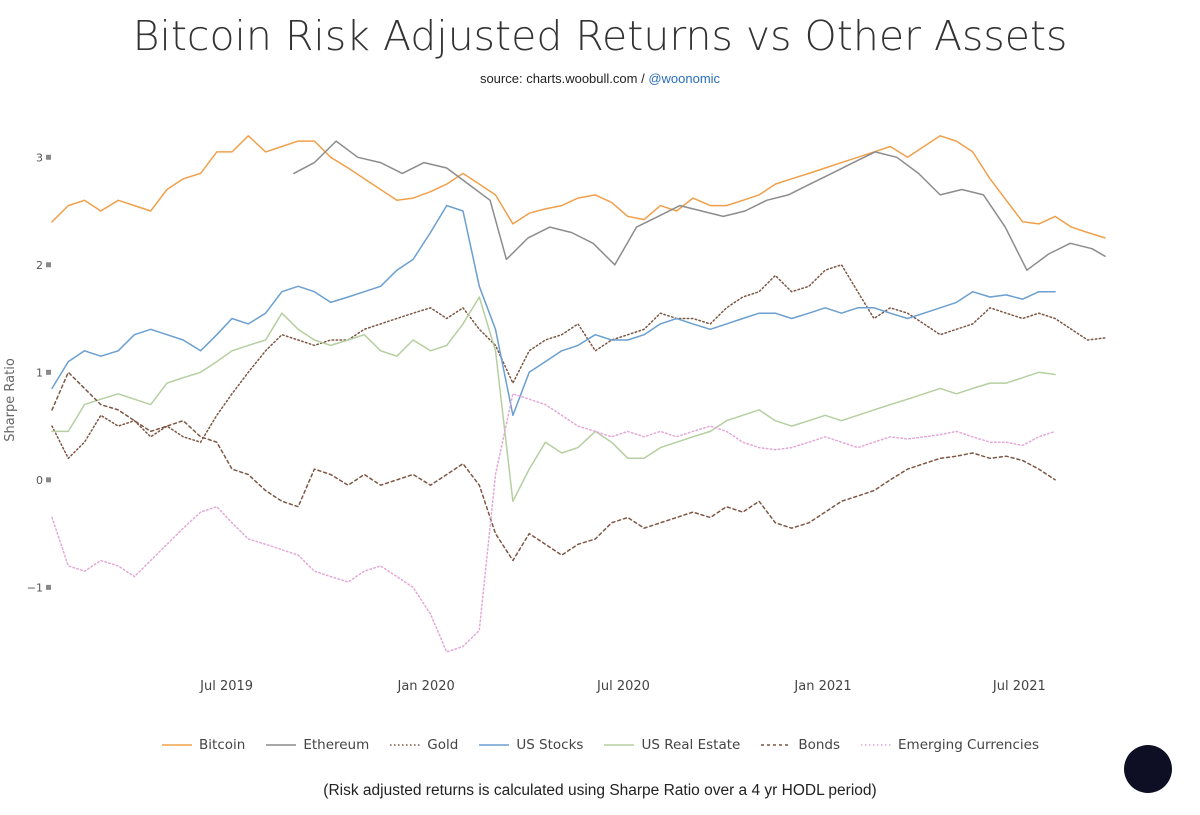 The height and width of the screenshot is (815, 1200). What do you see at coordinates (550, 745) in the screenshot?
I see `legend-label: US Stocks` at bounding box center [550, 745].